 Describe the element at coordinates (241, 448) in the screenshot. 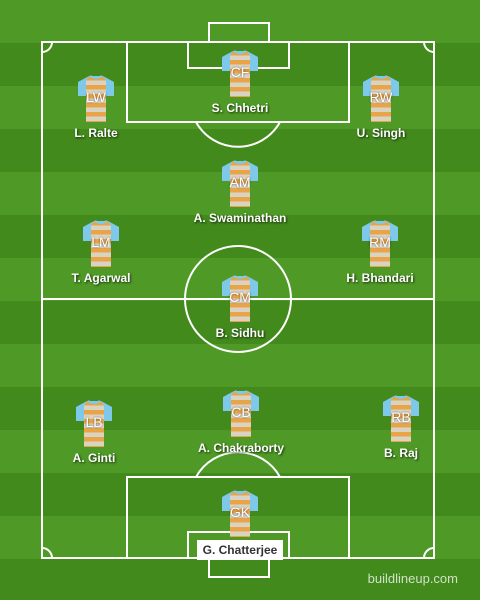

I see `player-name: A. Chakraborty` at that location.